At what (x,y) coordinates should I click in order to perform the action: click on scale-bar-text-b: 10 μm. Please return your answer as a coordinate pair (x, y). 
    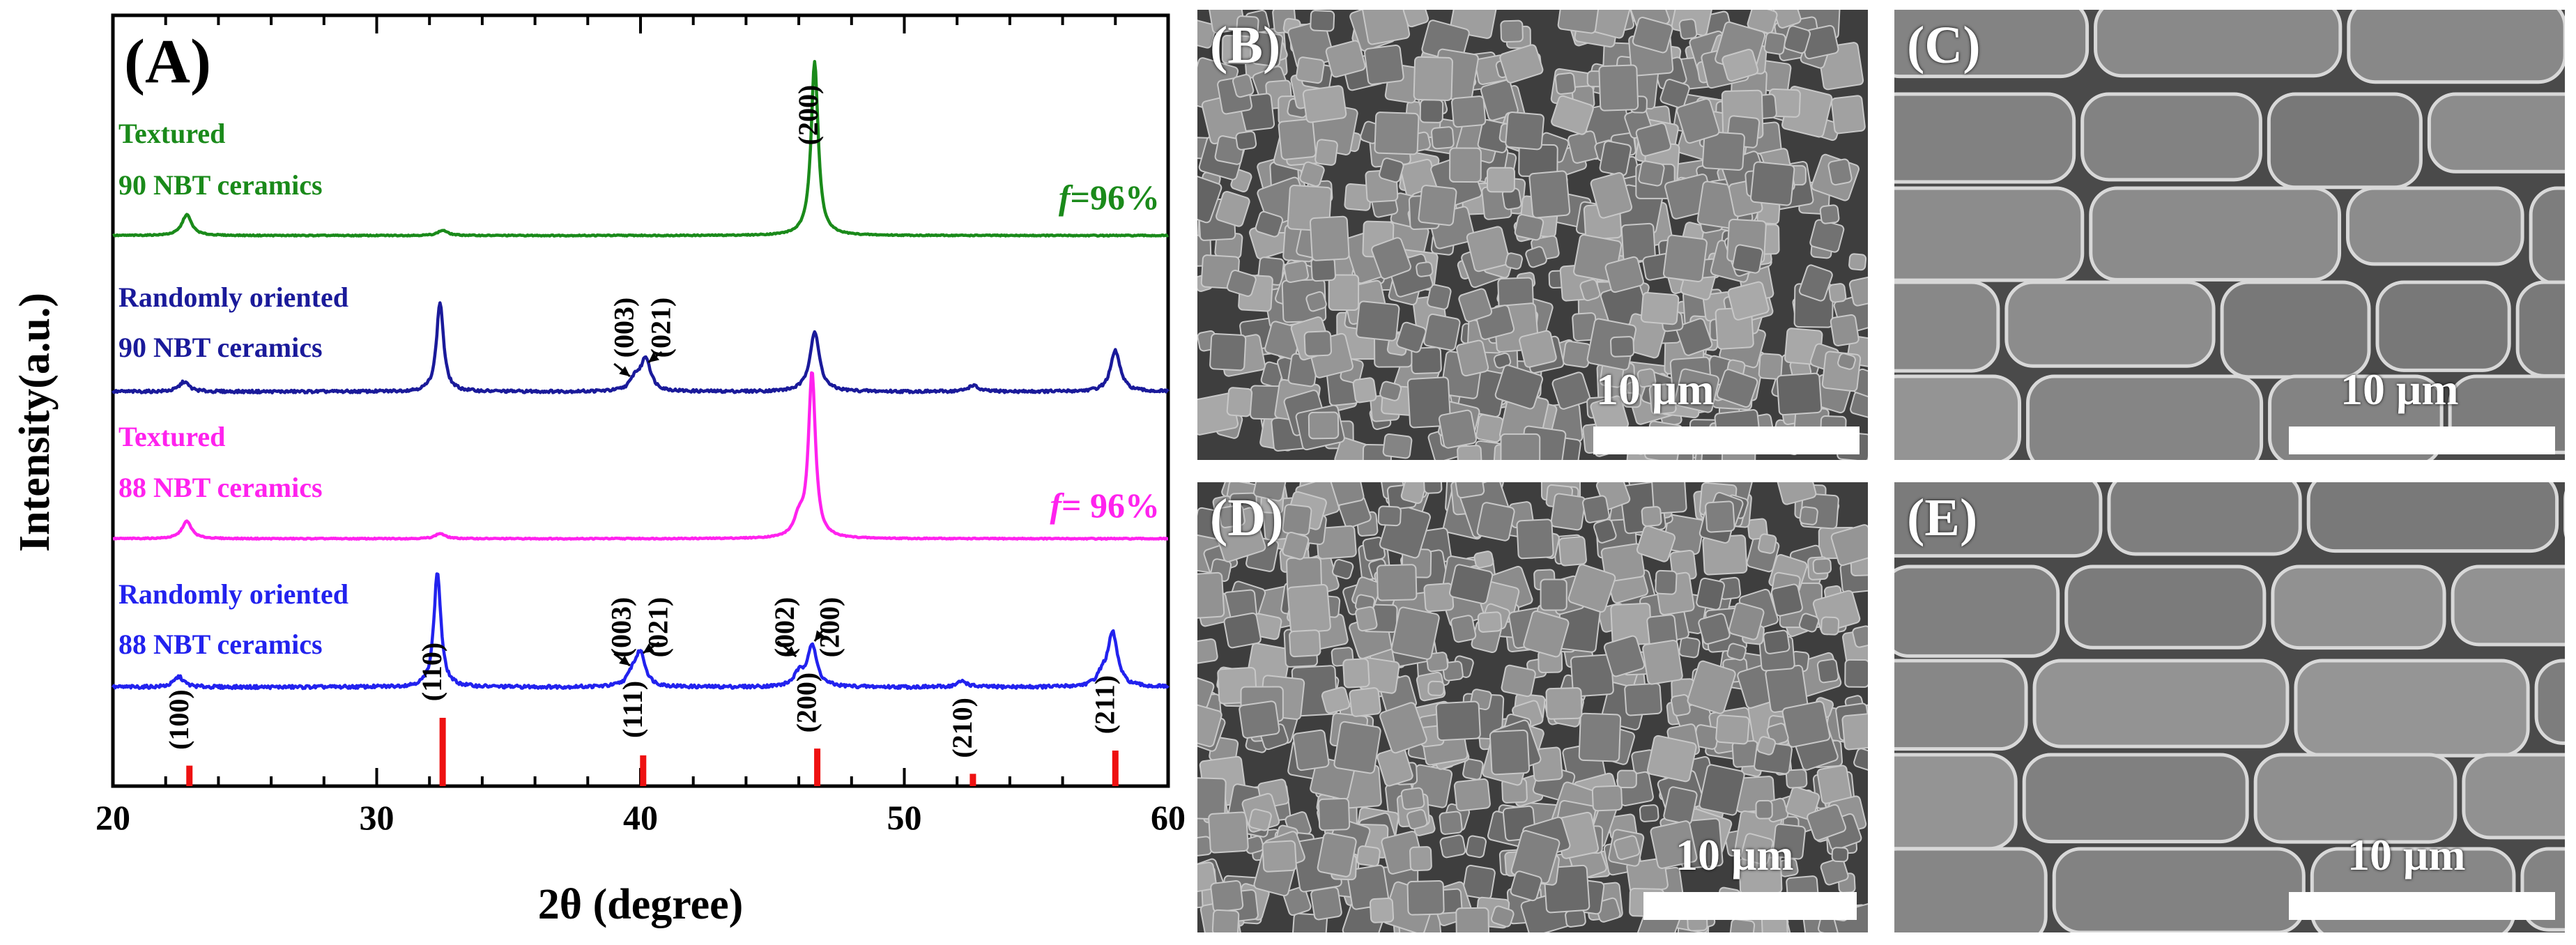
    Looking at the image, I should click on (1655, 389).